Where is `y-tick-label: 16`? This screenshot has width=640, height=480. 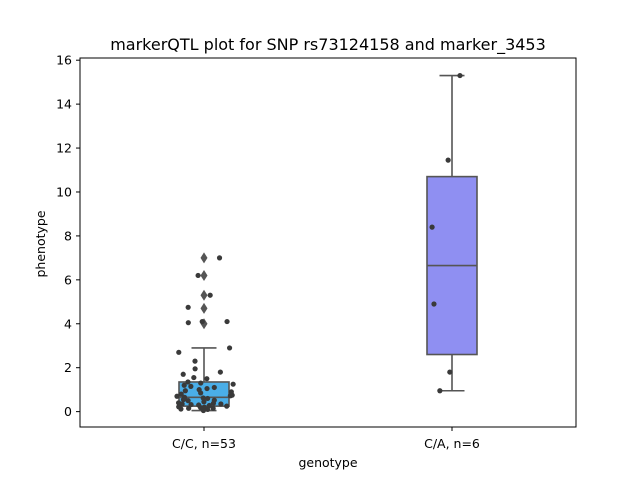
y-tick-label: 16 is located at coordinates (64, 60).